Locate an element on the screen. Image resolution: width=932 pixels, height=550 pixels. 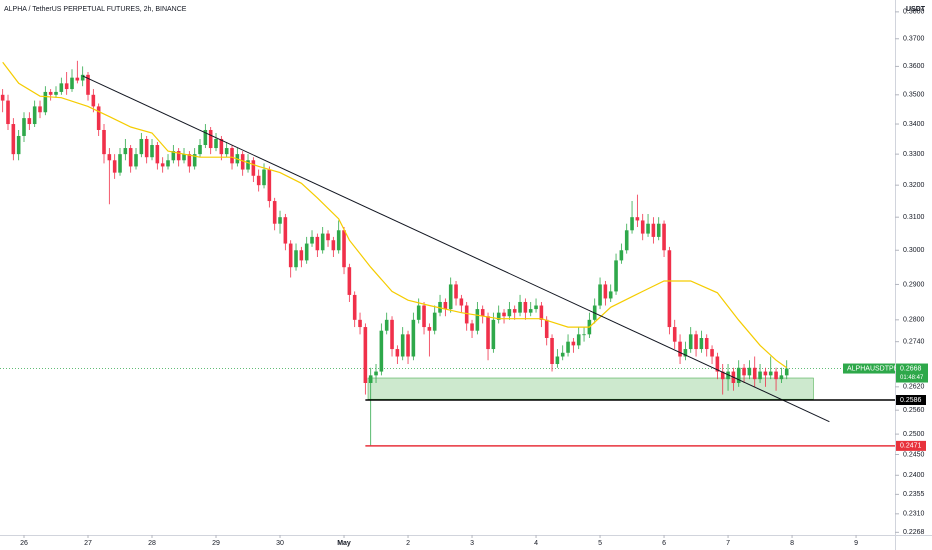
level-label: 0.2586 is located at coordinates (911, 400).